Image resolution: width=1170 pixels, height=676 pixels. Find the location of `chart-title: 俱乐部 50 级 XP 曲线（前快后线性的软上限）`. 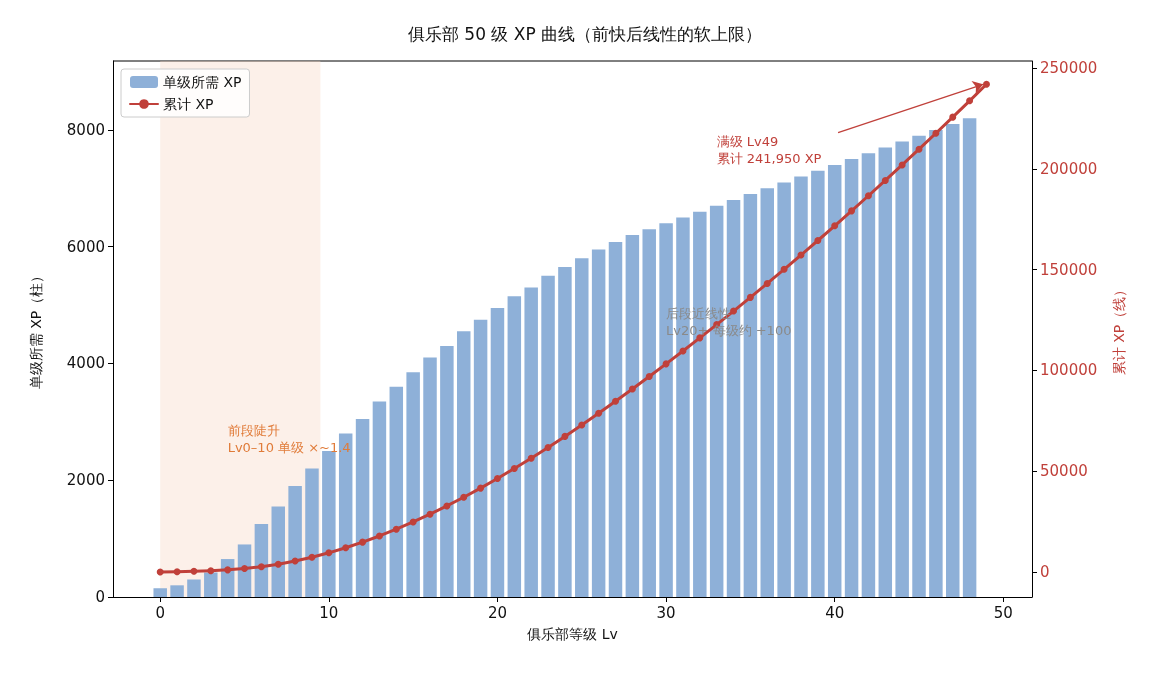

chart-title: 俱乐部 50 级 XP 曲线（前快后线性的软上限） is located at coordinates (585, 33).